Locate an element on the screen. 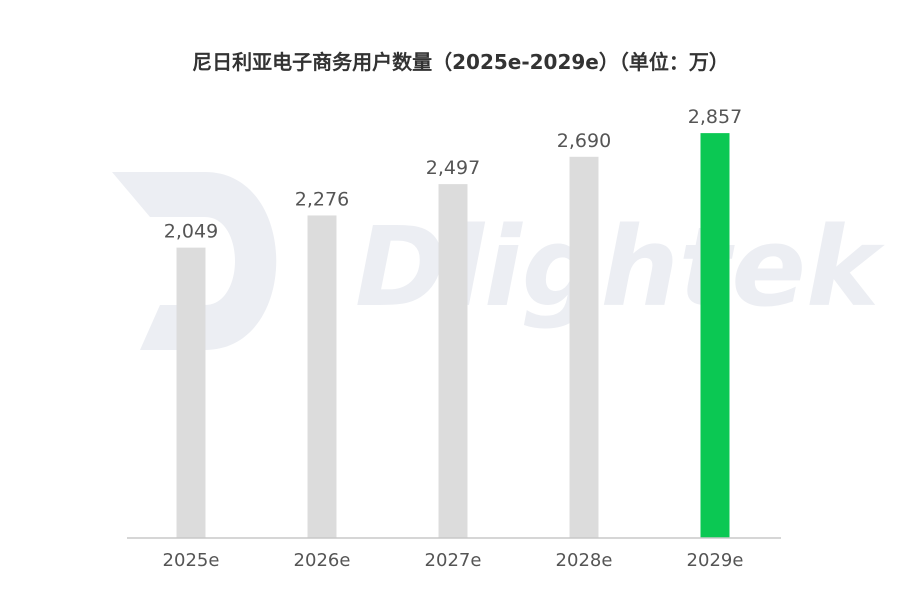 Image resolution: width=921 pixels, height=605 pixels. bar-2025e is located at coordinates (191, 392).